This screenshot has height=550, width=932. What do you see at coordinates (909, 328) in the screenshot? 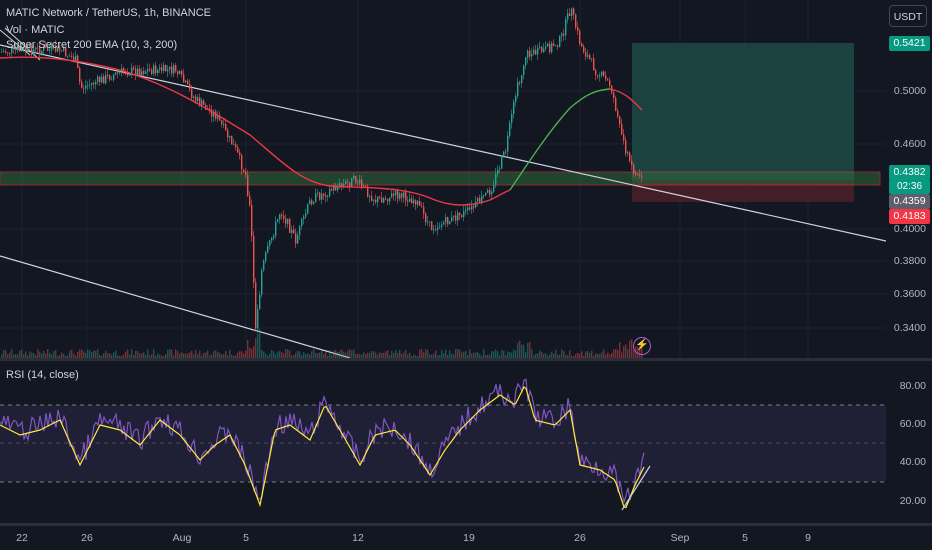
I see `price-axis-label: 0.3400` at bounding box center [909, 328].